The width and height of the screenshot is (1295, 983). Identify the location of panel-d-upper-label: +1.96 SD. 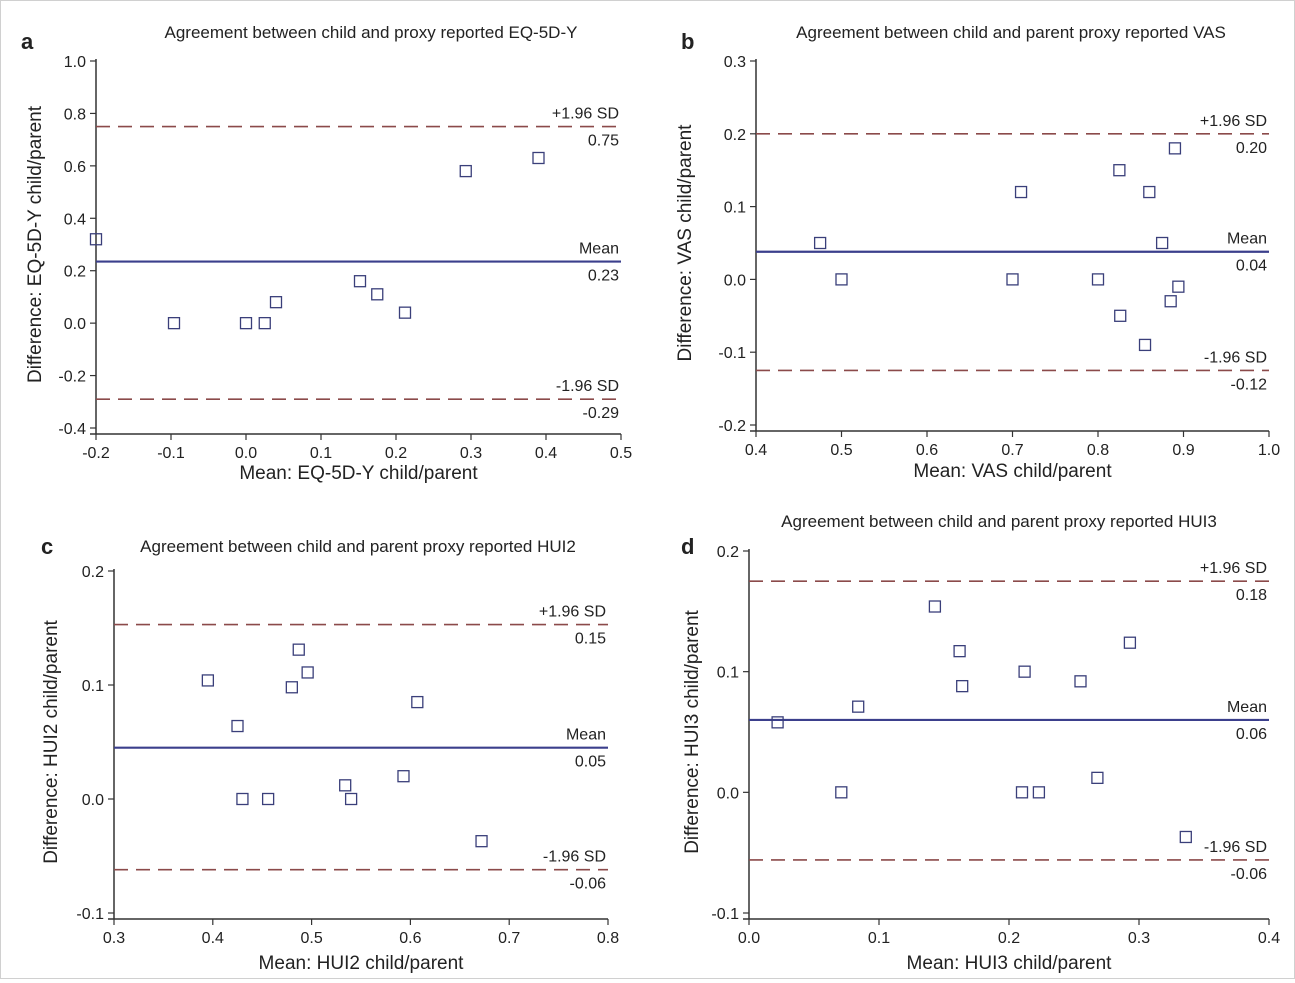
(1233, 568).